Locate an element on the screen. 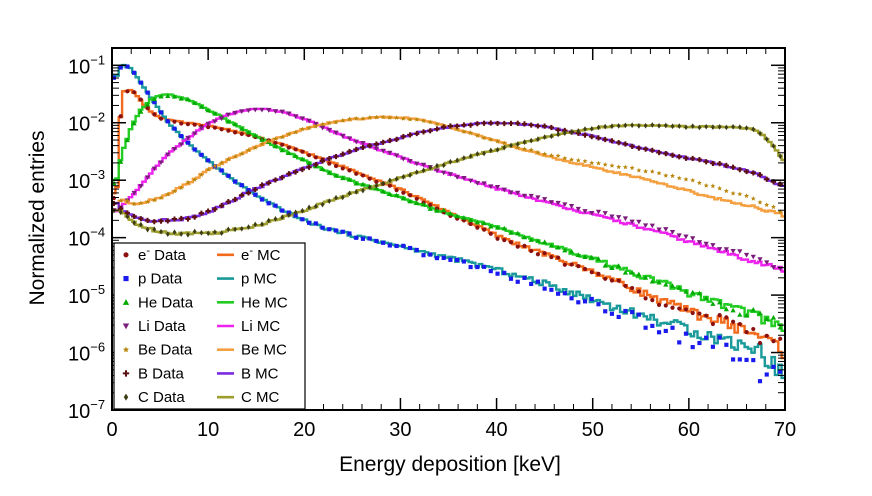 Image resolution: width=872 pixels, height=496 pixels. legend-label: e- MC is located at coordinates (261, 254).